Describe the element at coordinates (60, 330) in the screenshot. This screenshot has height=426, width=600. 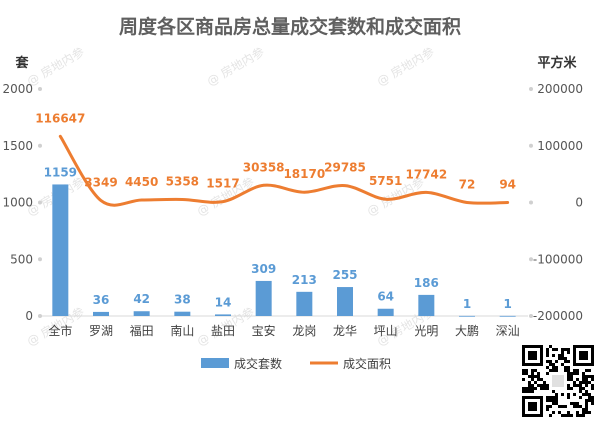
I see `x-tick-label: 全市` at that location.